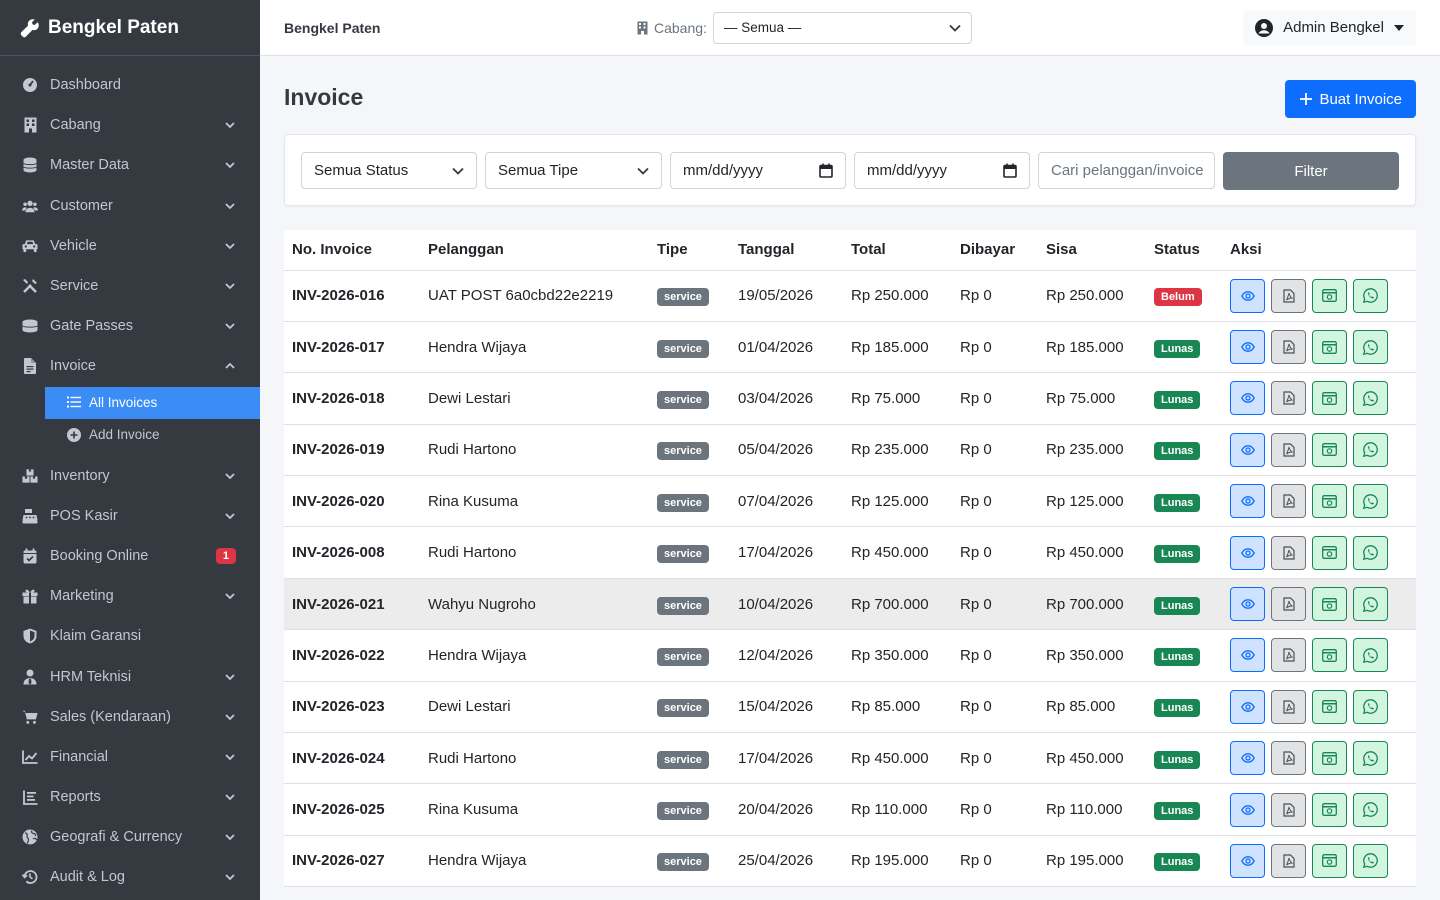 This screenshot has height=900, width=1440. Describe the element at coordinates (995, 250) in the screenshot. I see `column-header-dibayar: Dibayar` at that location.